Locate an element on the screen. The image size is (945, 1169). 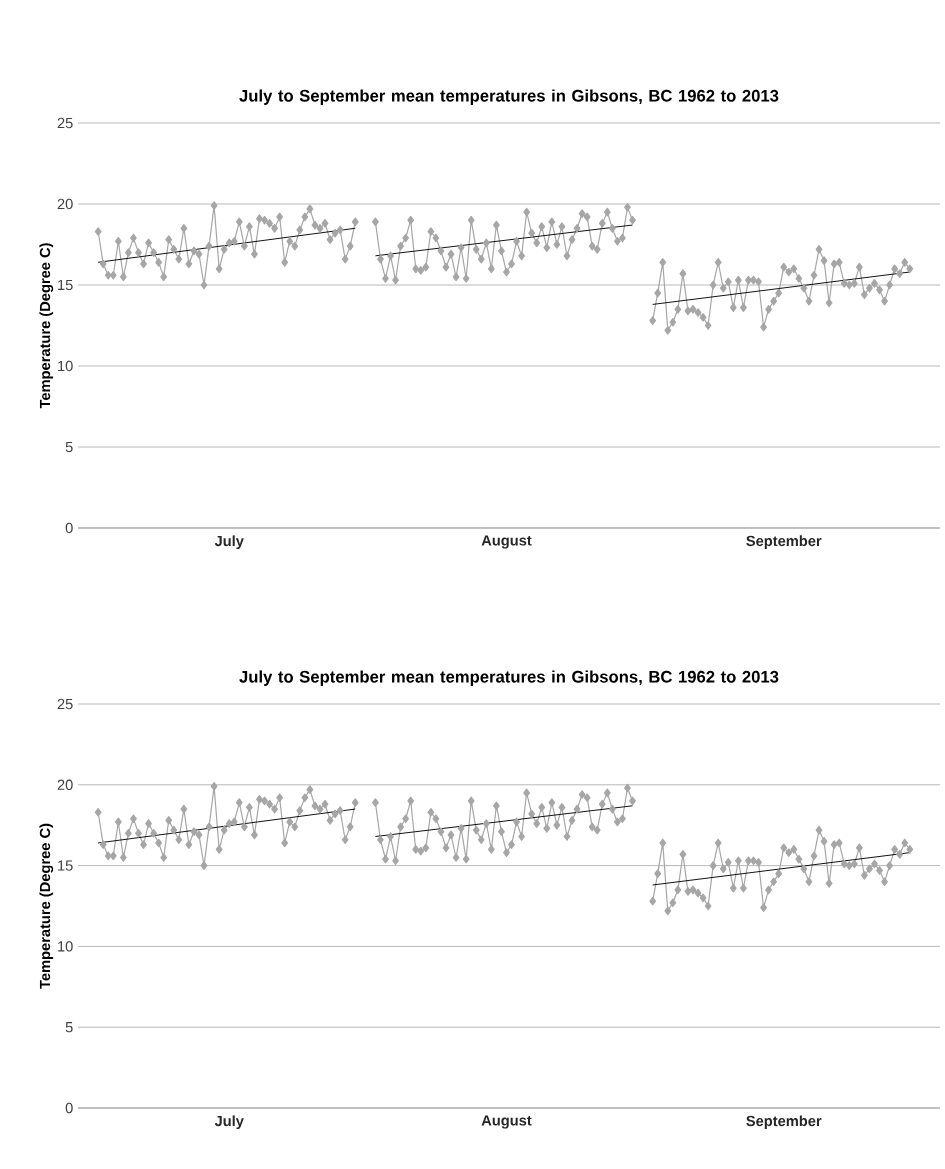
y-tick-label: 20 is located at coordinates (65, 784).